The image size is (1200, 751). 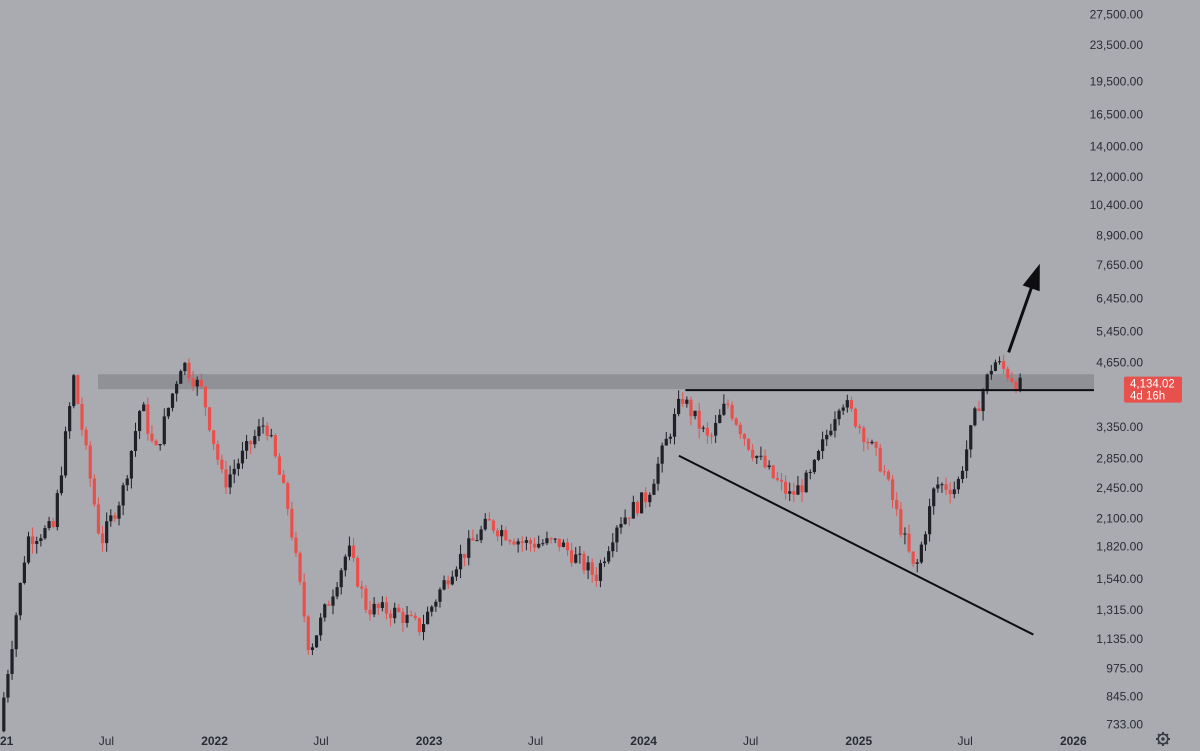 I want to click on price-tick-label: 3,350.00, so click(x=1119, y=427).